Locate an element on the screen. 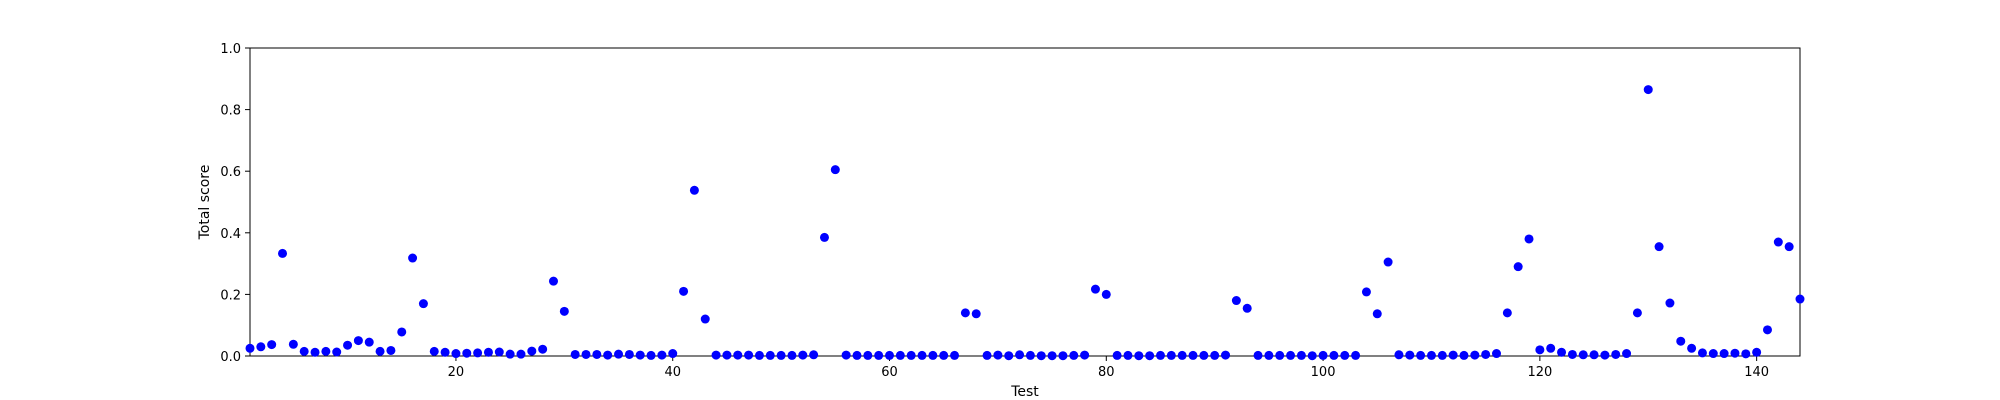  x-tick-label: 140 is located at coordinates (1756, 372).